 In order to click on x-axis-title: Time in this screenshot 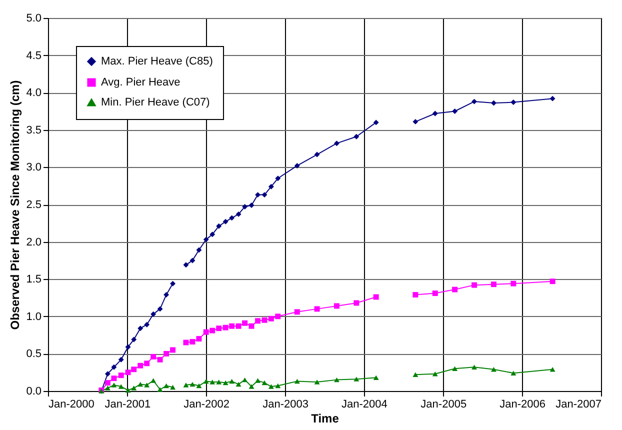, I will do `click(325, 419)`.